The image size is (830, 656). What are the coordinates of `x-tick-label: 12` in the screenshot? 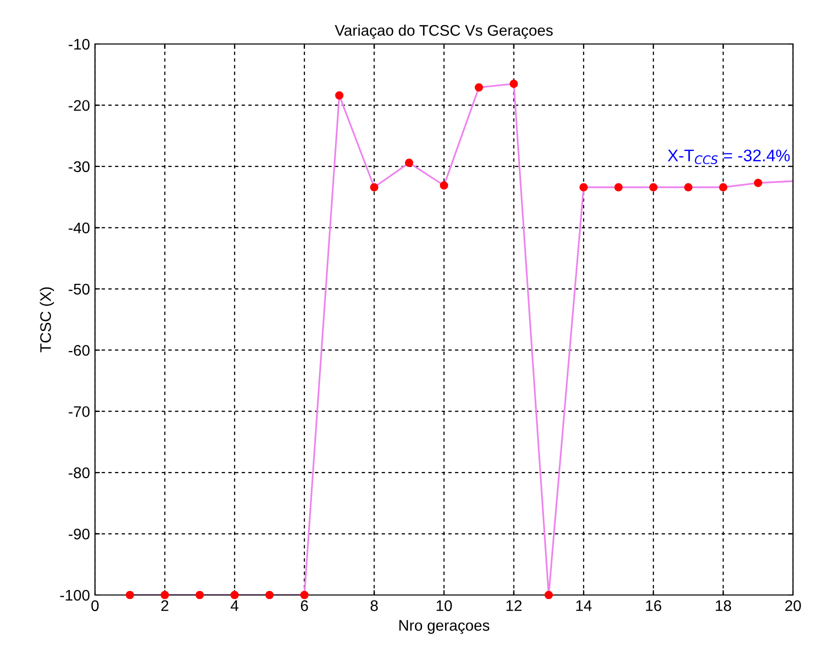 It's located at (514, 605).